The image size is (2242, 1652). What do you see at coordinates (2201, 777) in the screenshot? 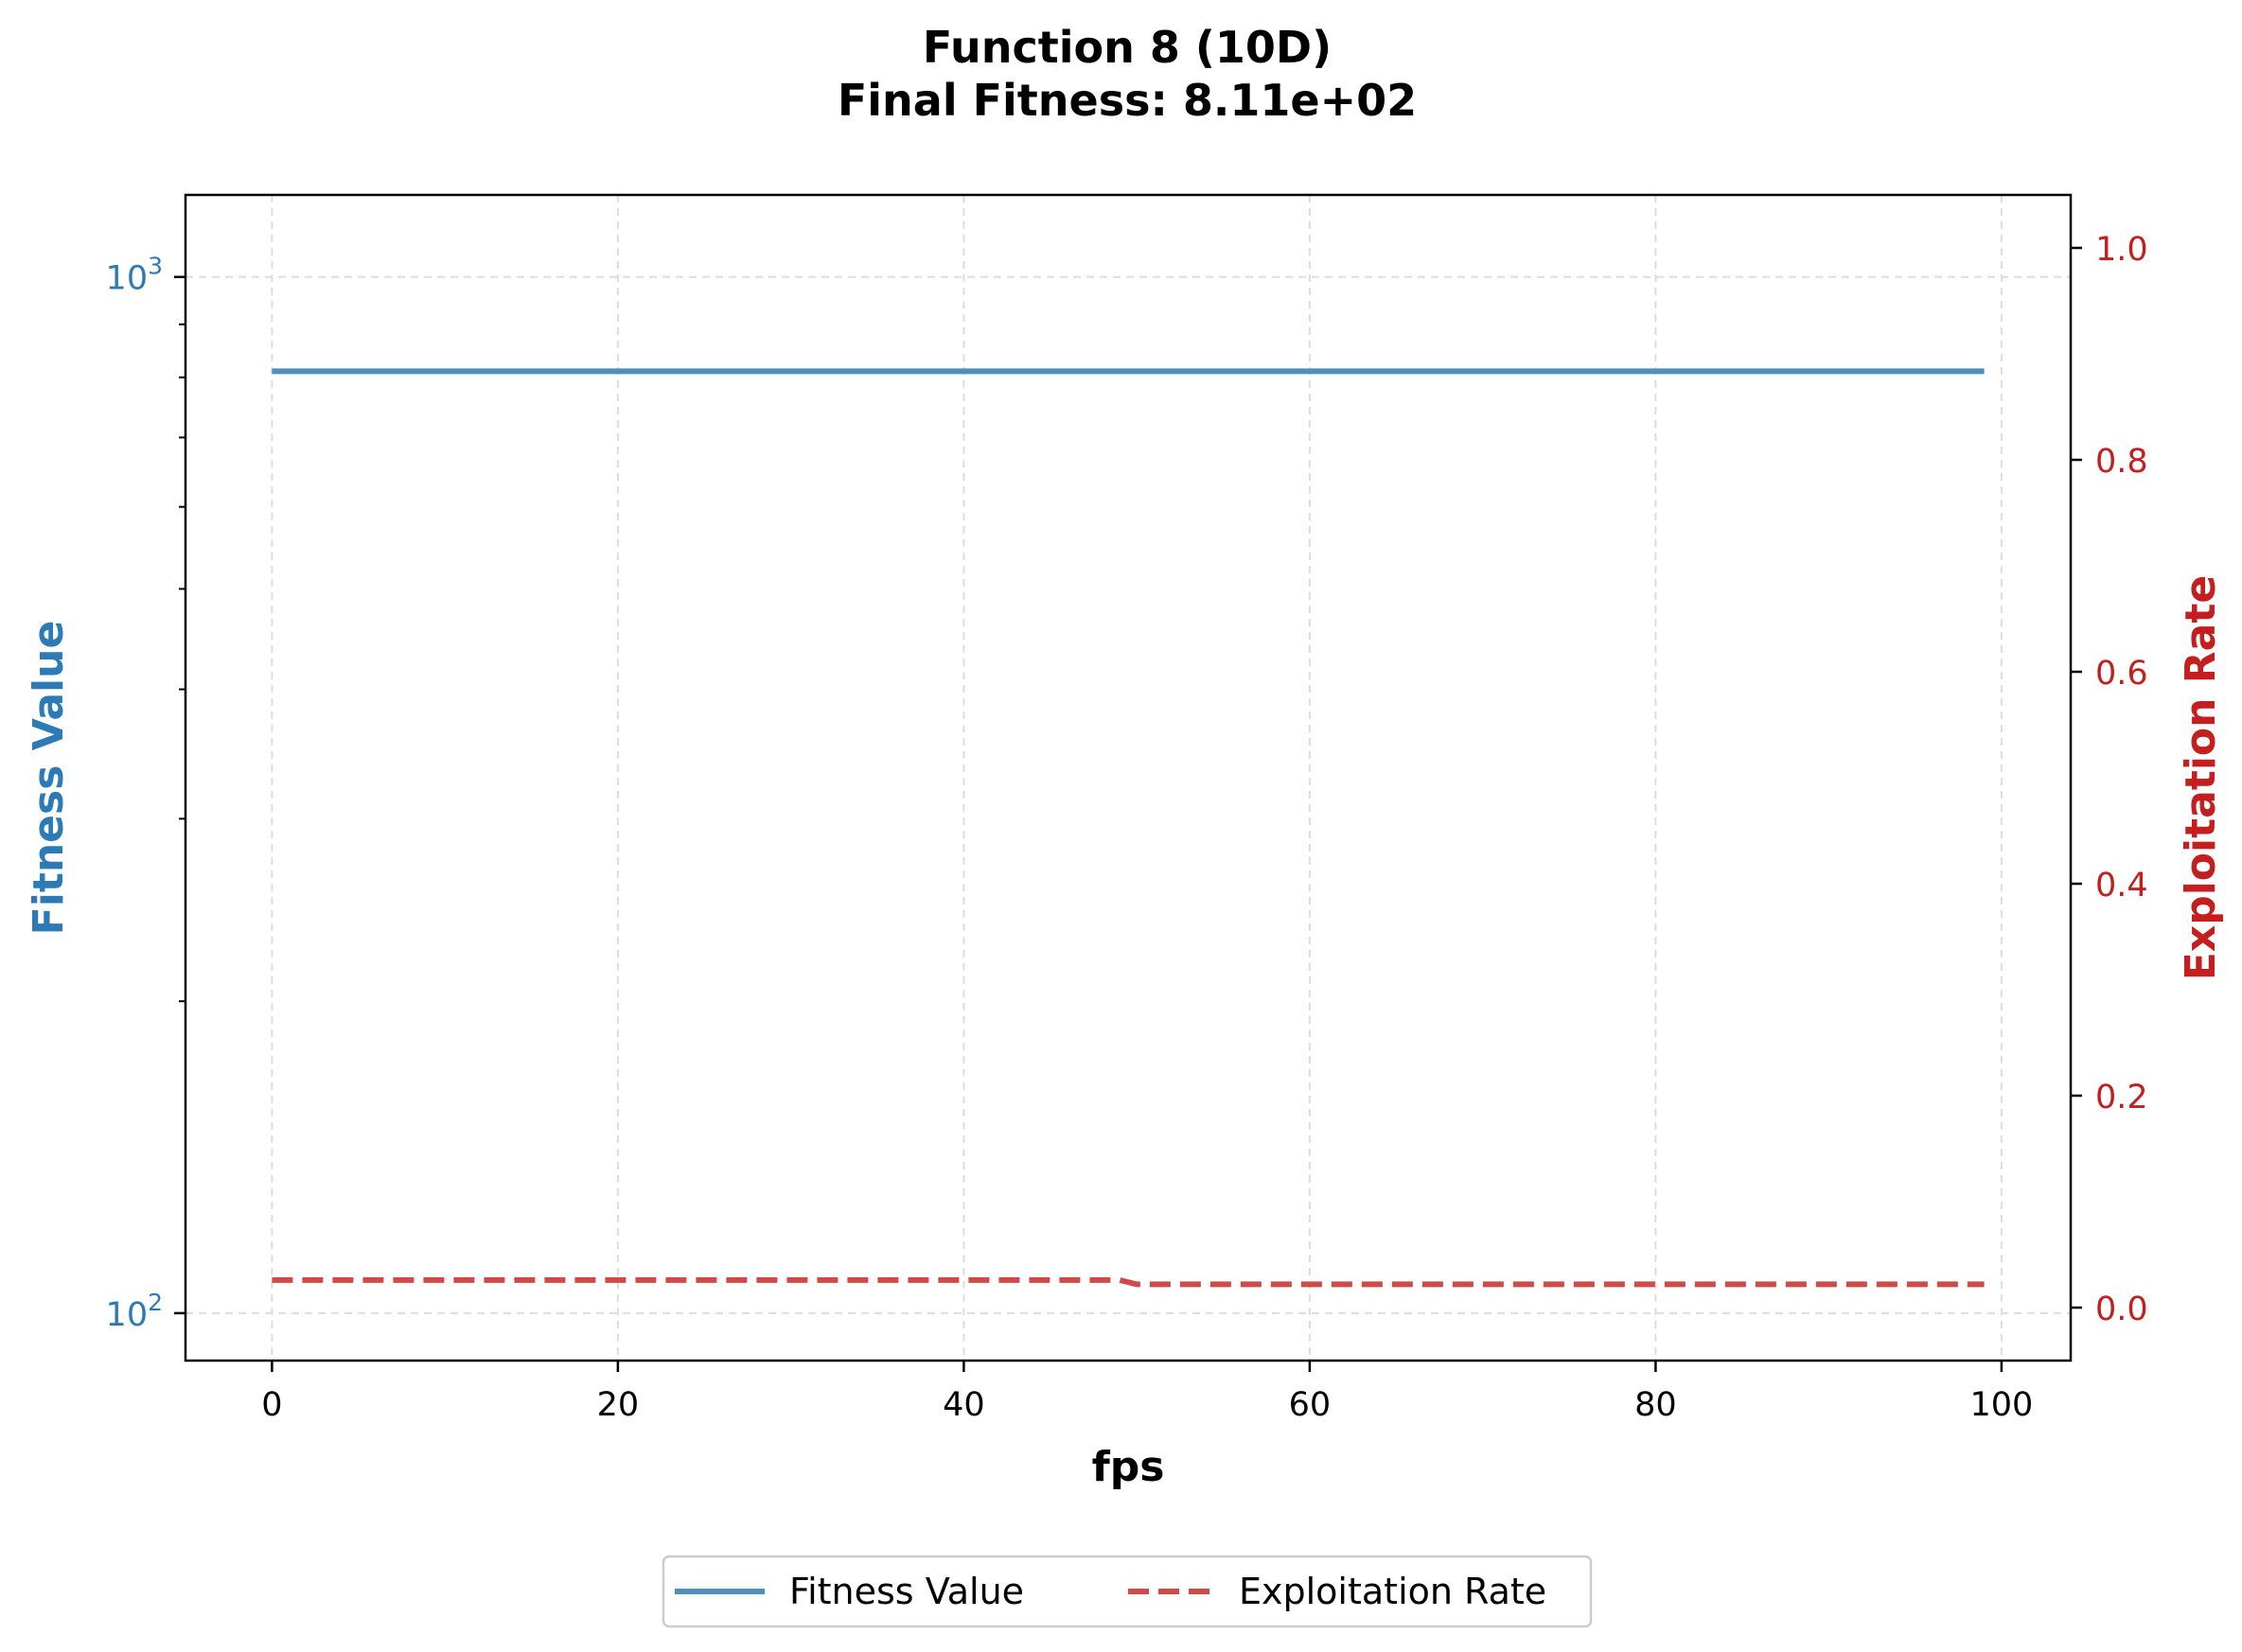
I see `right-y-axis-label: Exploitation Rate` at bounding box center [2201, 777].